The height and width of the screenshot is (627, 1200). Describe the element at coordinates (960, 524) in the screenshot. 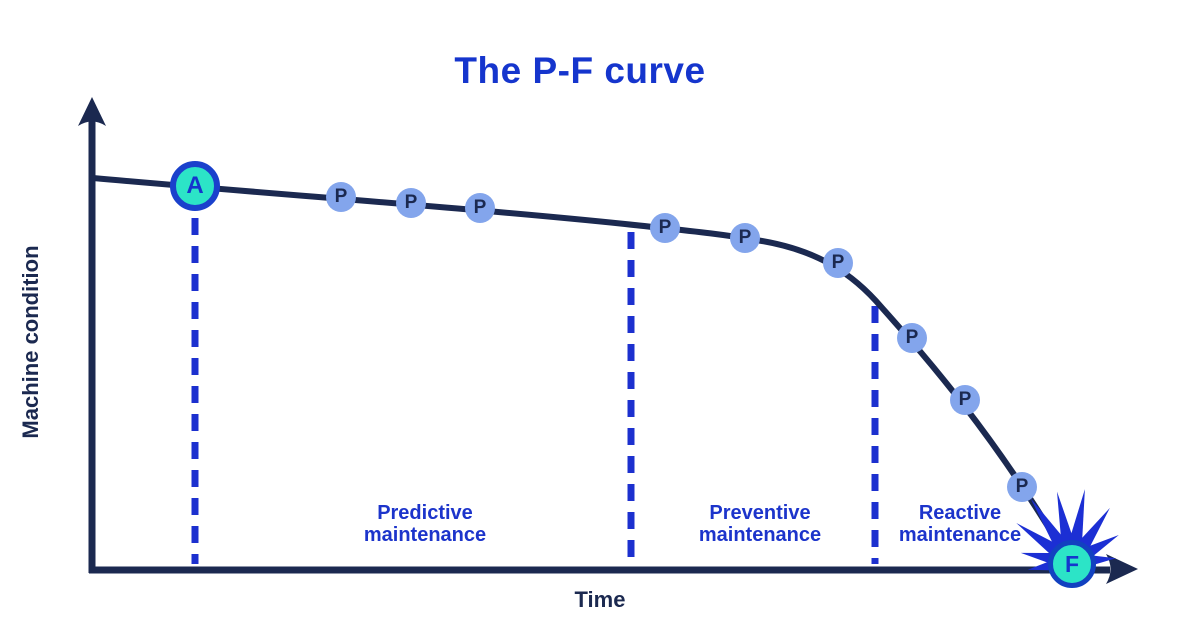

I see `region-label-reactive: Reactive maintenance` at that location.